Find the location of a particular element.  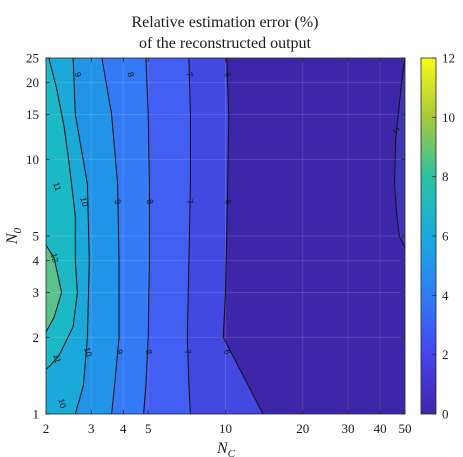

y-tick-label: 2 is located at coordinates (36, 337).